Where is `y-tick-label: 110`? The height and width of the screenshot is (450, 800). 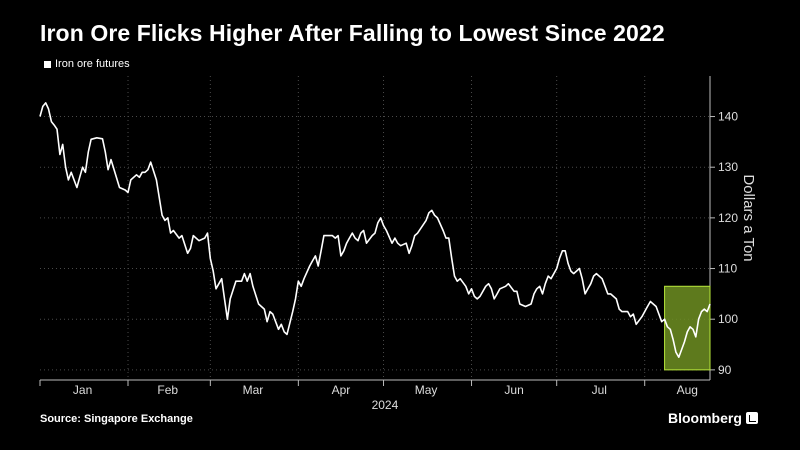 y-tick-label: 110 is located at coordinates (727, 269).